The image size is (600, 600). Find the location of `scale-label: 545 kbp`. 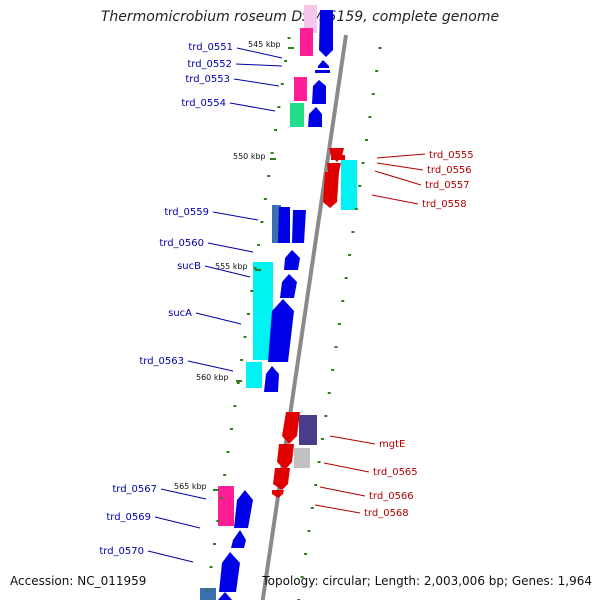

scale-label: 545 kbp is located at coordinates (264, 44).